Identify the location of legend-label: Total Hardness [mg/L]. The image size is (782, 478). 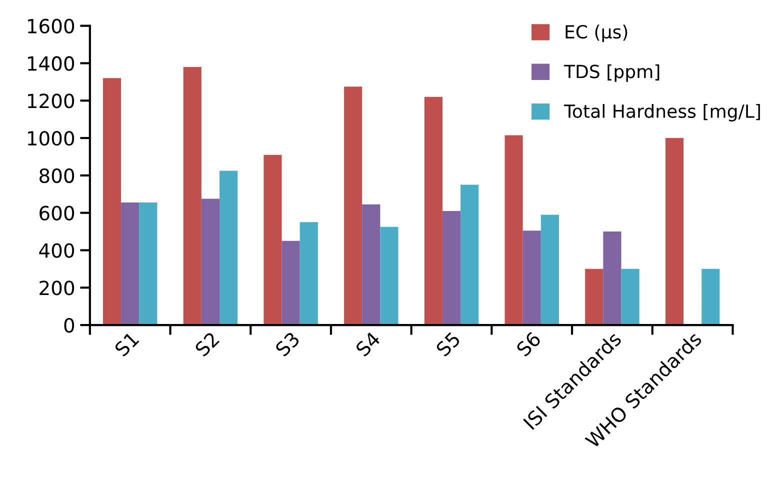
(662, 113).